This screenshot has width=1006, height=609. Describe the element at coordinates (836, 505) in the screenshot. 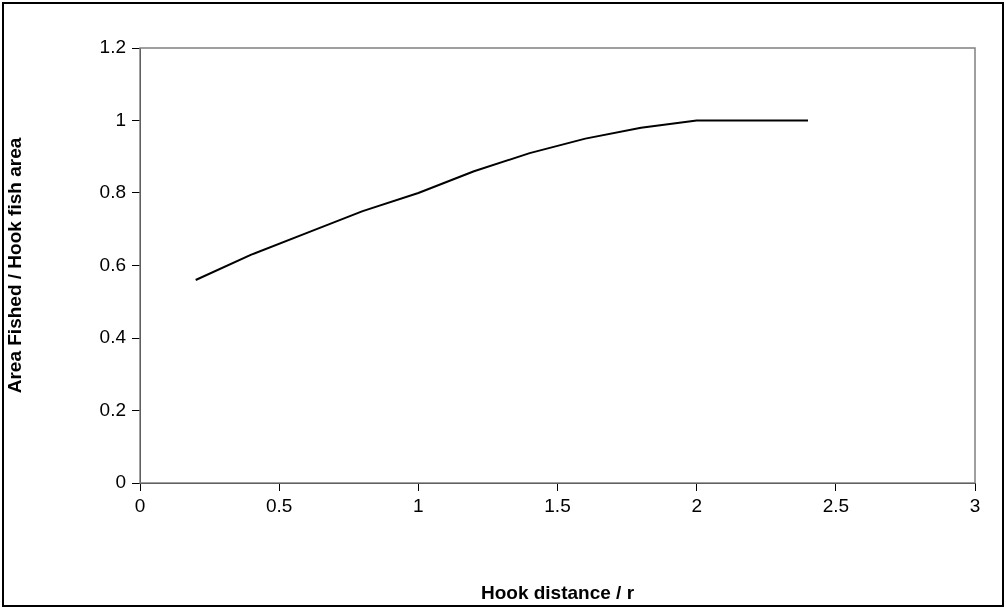

I see `x-tick-label: 2.5` at that location.